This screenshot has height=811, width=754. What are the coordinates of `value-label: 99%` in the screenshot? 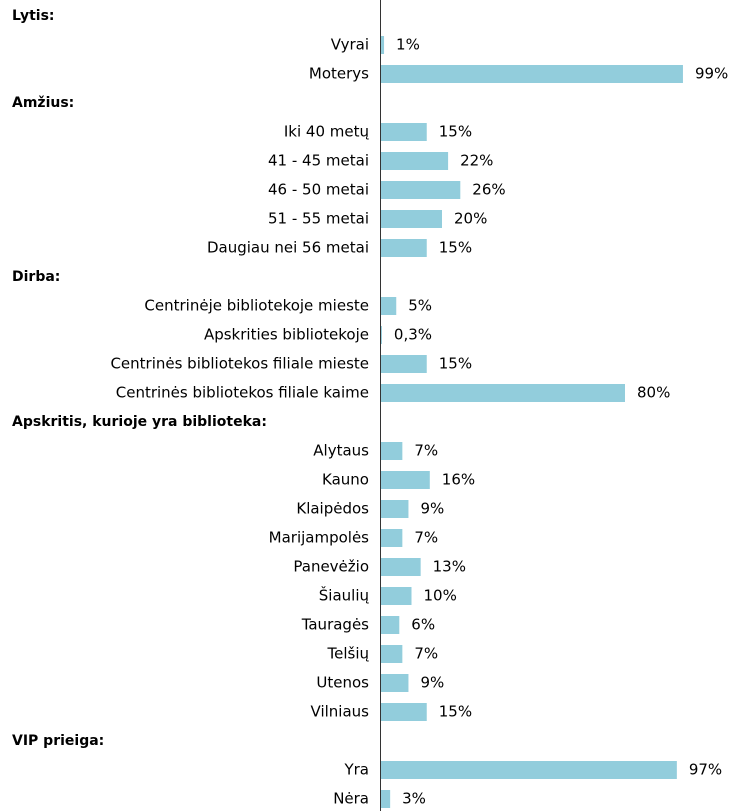 It's located at (711, 74).